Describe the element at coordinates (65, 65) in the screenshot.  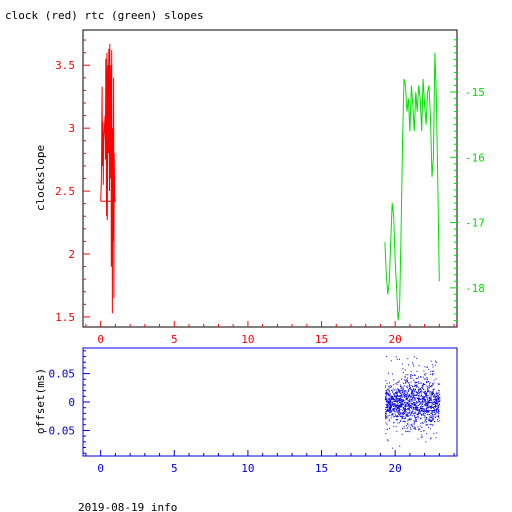
I see `left-y-tick-label: 3.5` at that location.